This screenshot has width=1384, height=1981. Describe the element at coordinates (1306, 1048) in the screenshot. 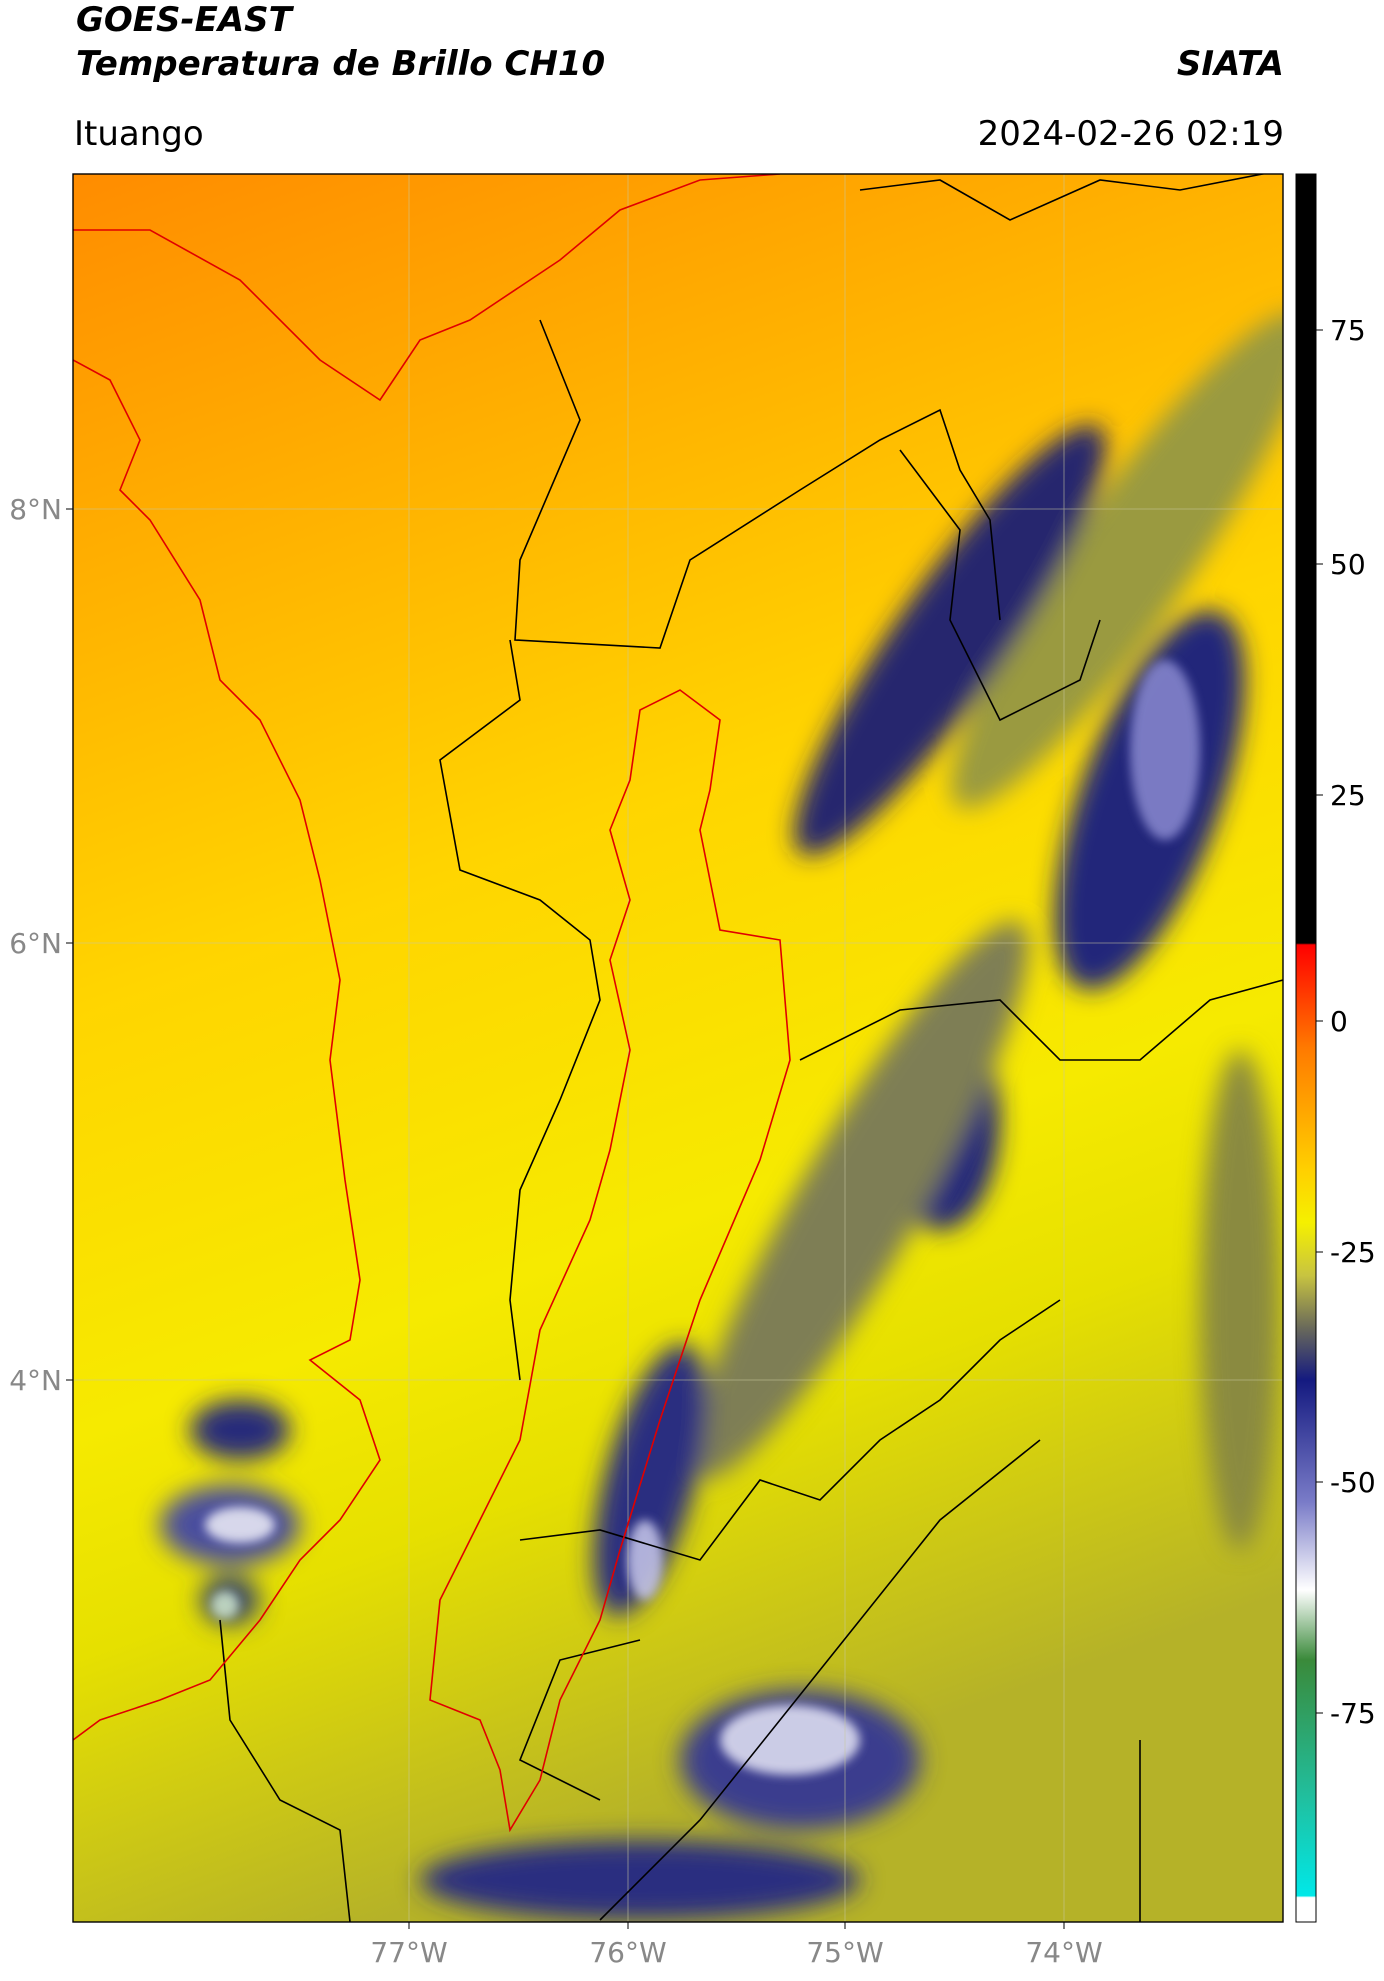

I see `colorbar` at that location.